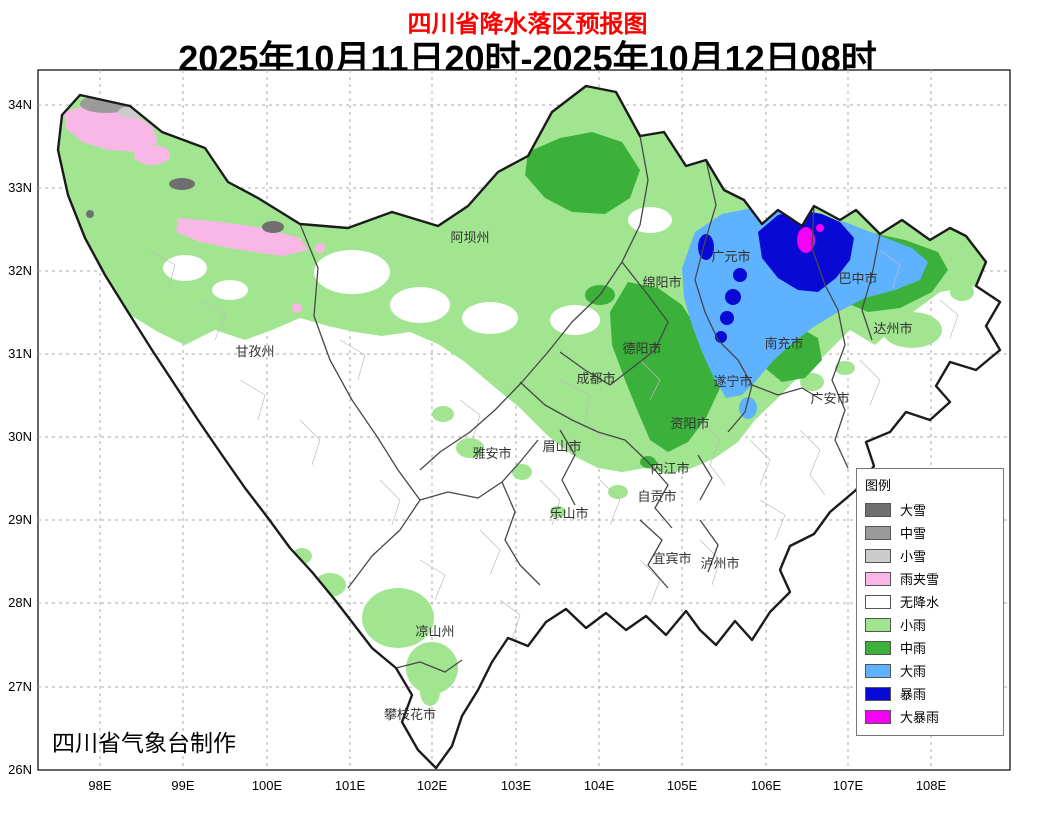  I want to click on legend-swatch-heavy-rain, so click(878, 670).